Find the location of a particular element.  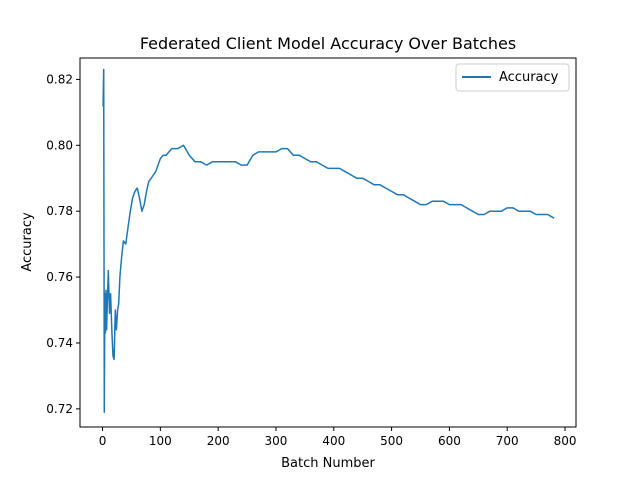

legend-box is located at coordinates (512, 77).